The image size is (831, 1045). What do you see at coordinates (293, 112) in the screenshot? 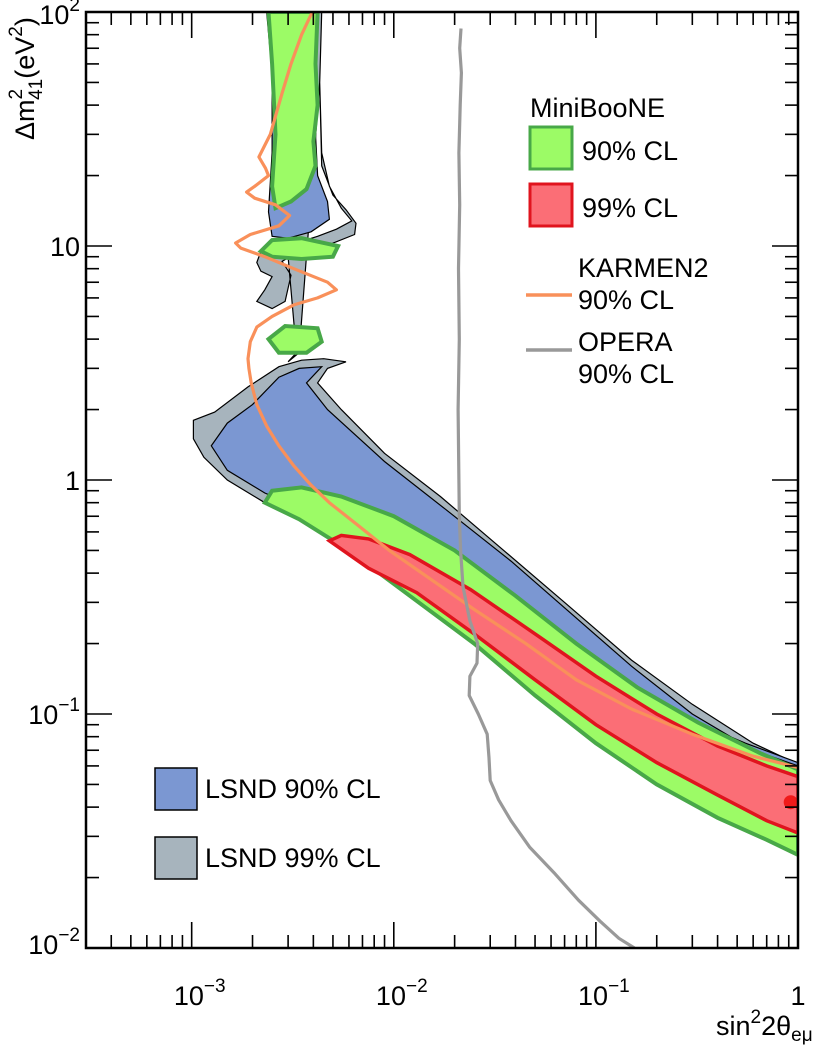
I see `miniboone90-upper-region` at bounding box center [293, 112].